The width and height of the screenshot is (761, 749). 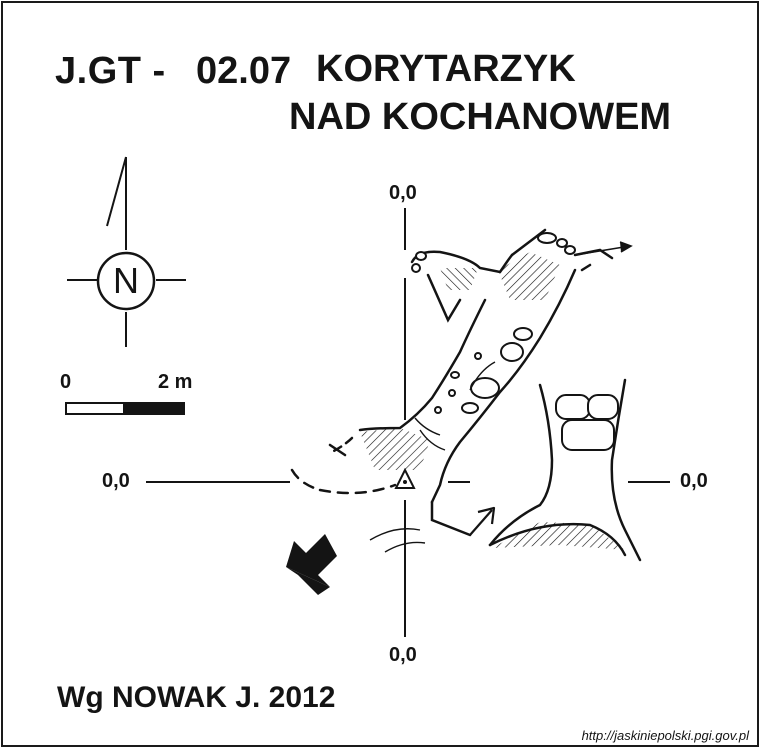 I want to click on grid-label-right: 0,0, so click(x=694, y=481).